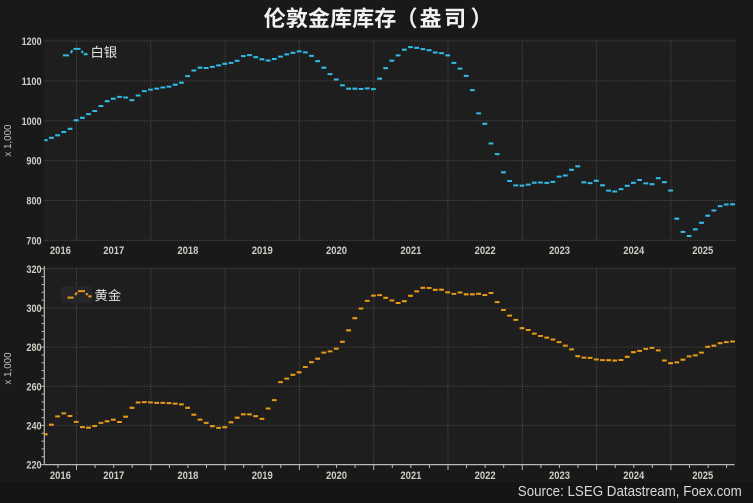 The image size is (753, 503). I want to click on svg-text: 1200, so click(32, 42).